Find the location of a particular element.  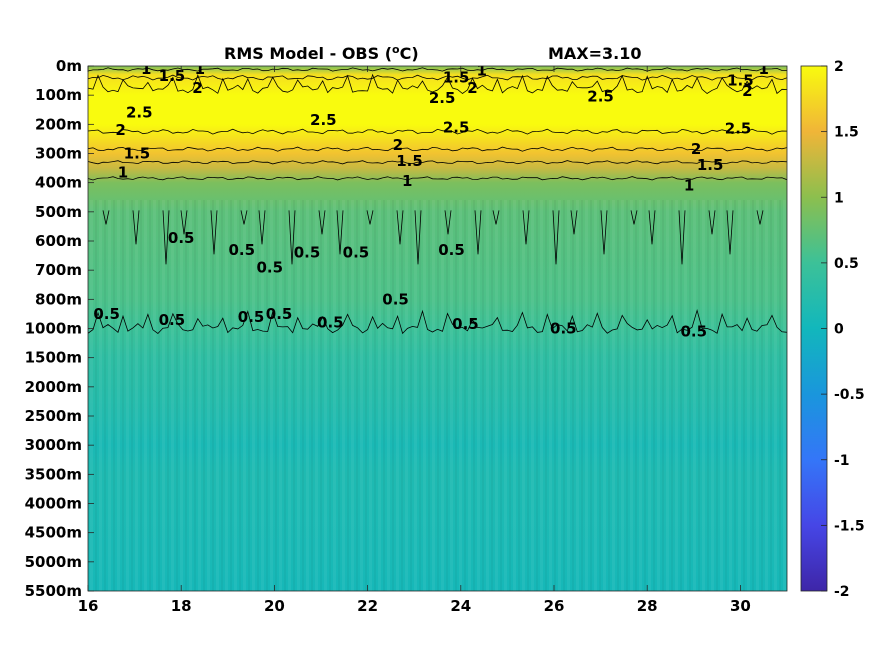

y-tick-label: 700m is located at coordinates (58, 270).